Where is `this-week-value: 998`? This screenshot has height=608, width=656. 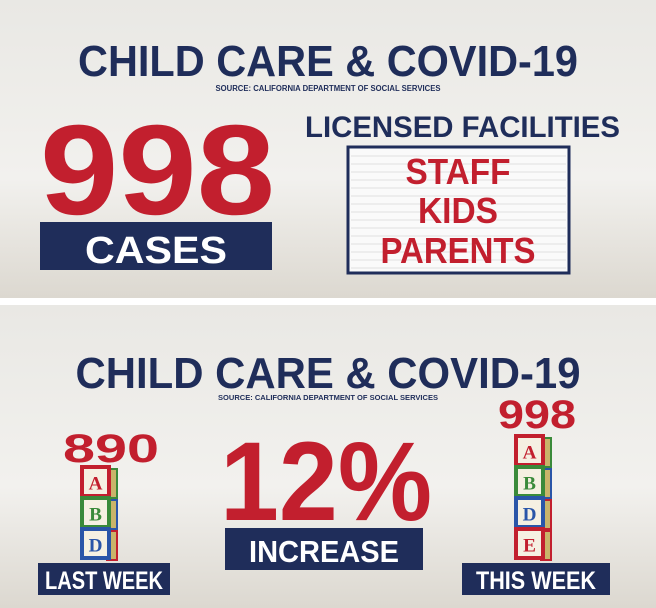 this-week-value: 998 is located at coordinates (537, 415).